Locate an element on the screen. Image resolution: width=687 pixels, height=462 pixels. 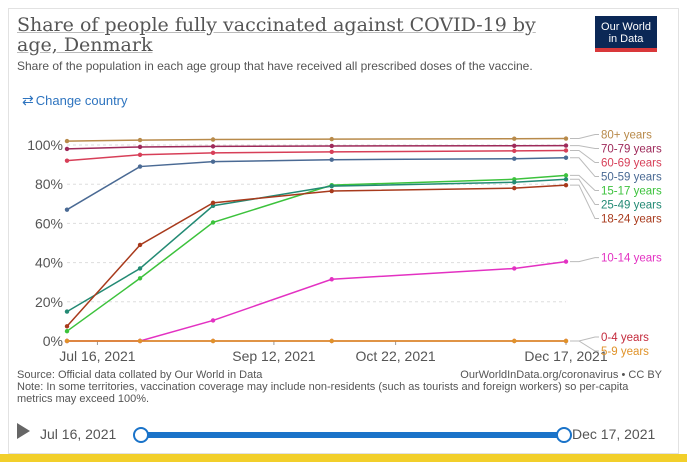
timeline-start-label: Jul 16, 2021 is located at coordinates (78, 434).